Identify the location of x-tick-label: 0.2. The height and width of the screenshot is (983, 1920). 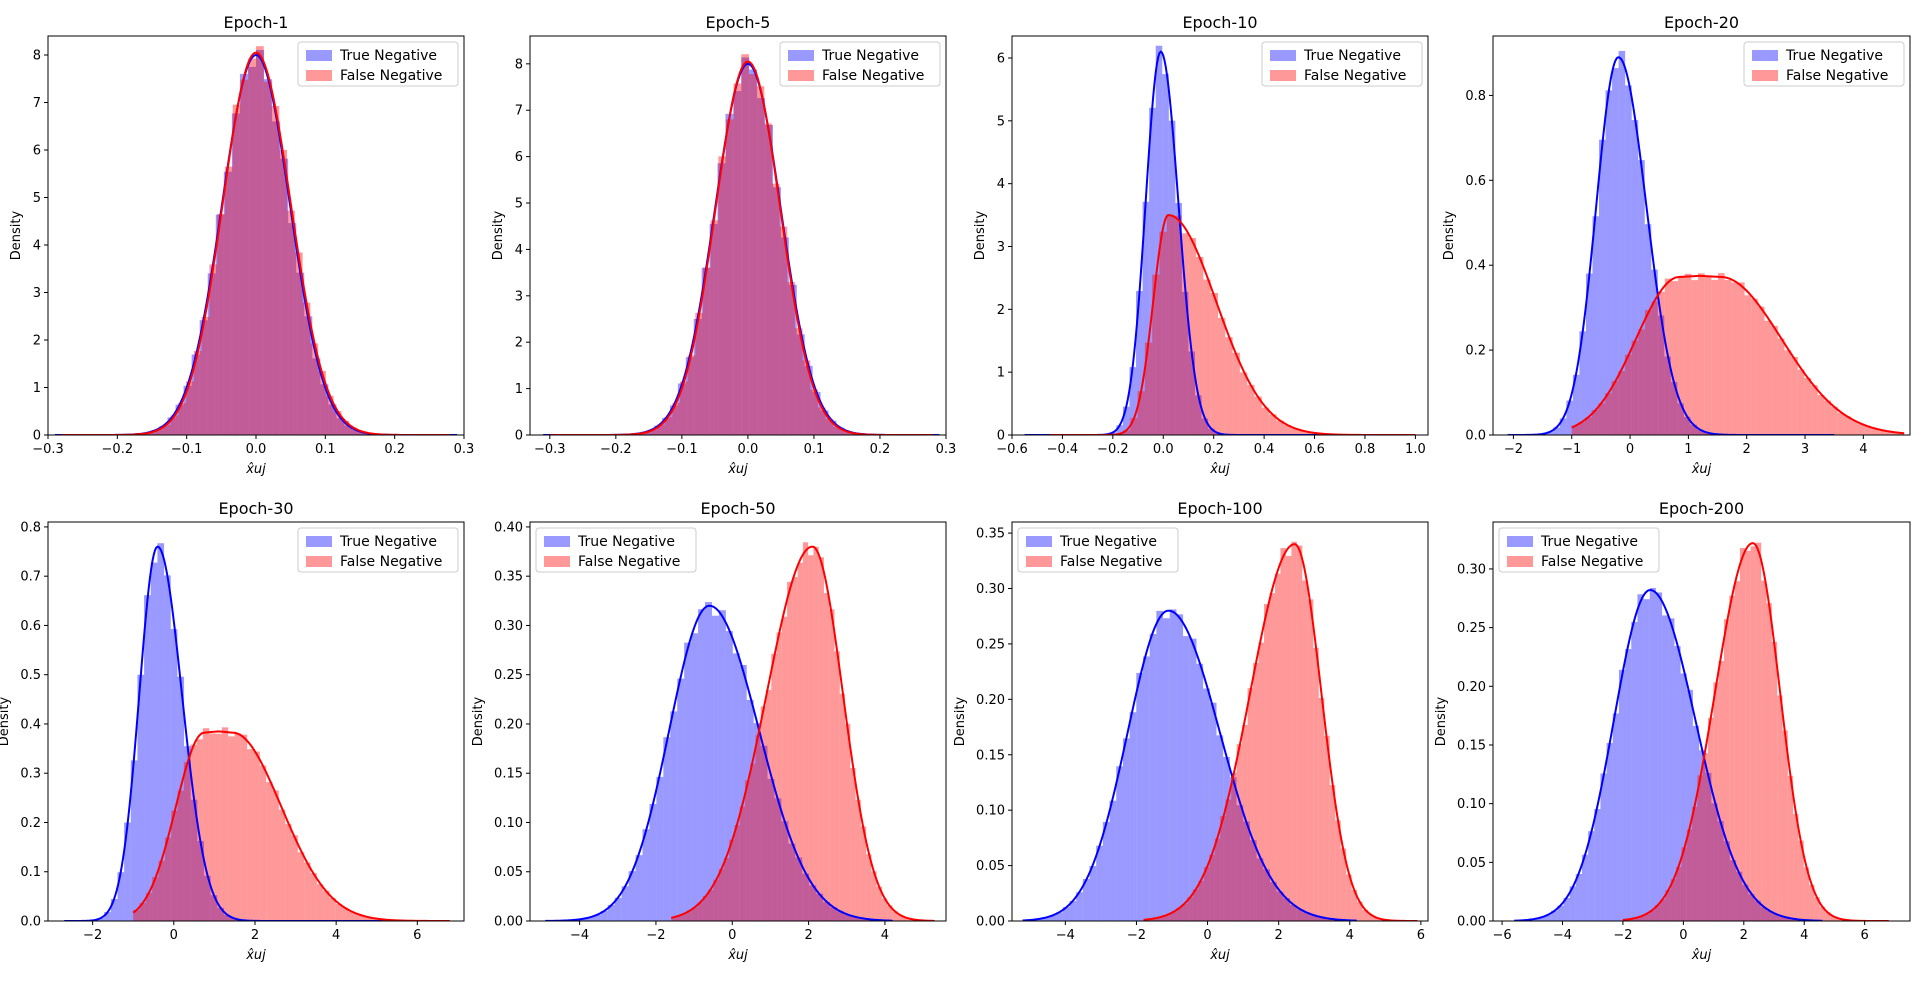
(394, 449).